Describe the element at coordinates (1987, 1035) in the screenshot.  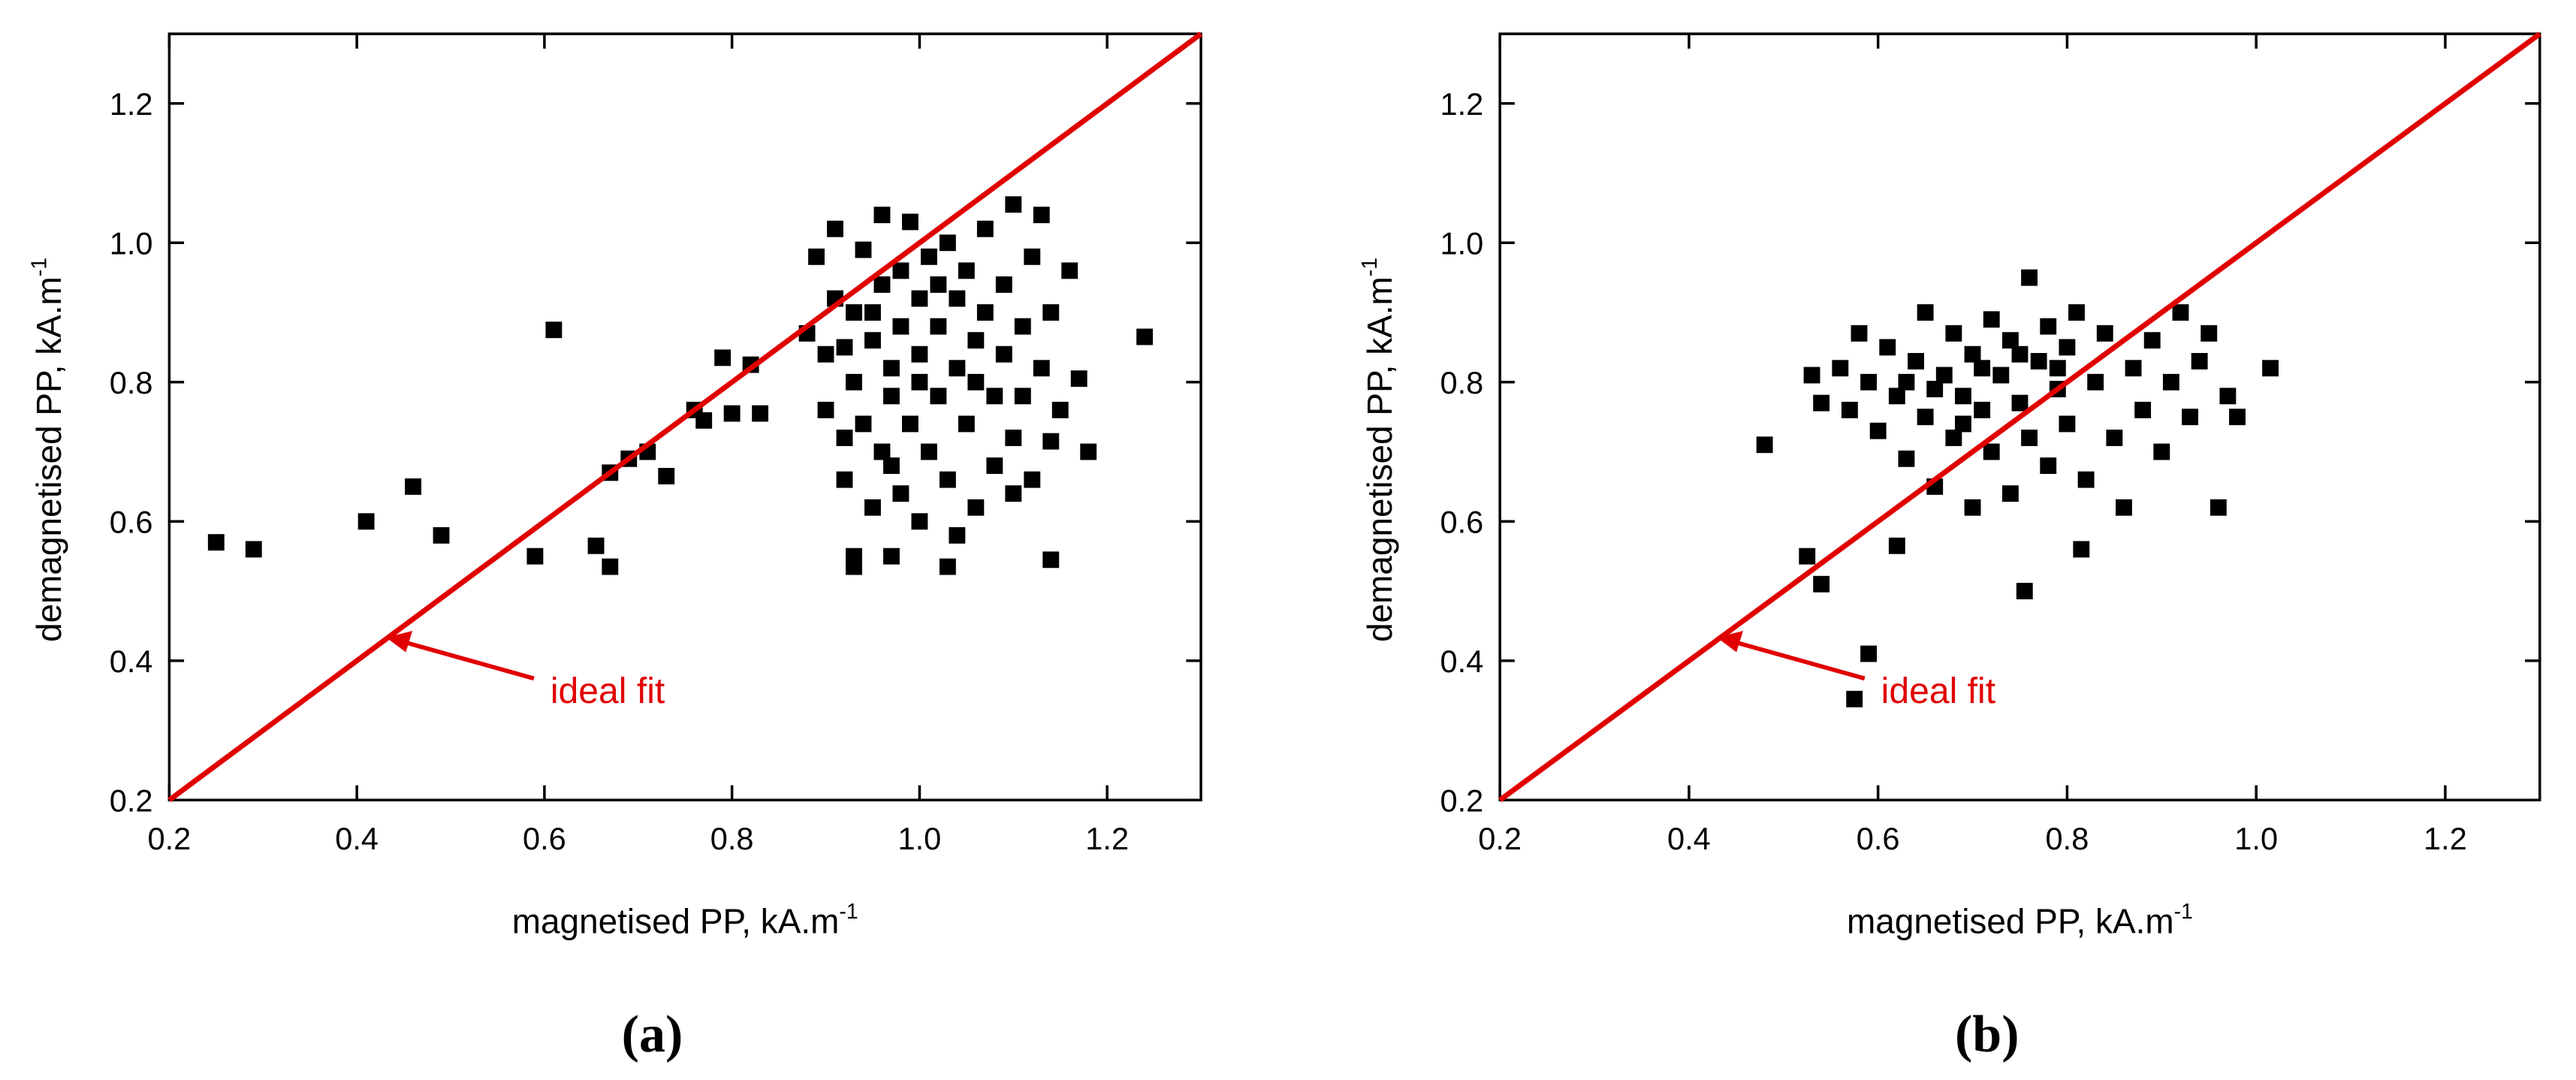
I see `panel-label: (b)` at that location.